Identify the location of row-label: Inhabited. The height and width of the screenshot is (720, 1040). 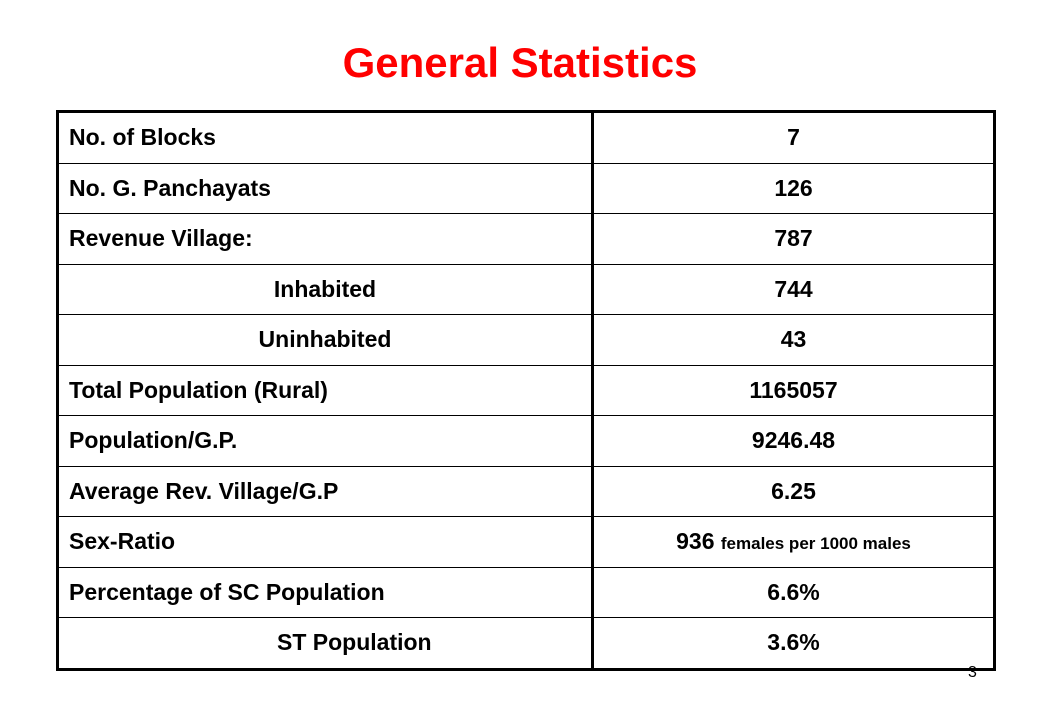
(325, 289).